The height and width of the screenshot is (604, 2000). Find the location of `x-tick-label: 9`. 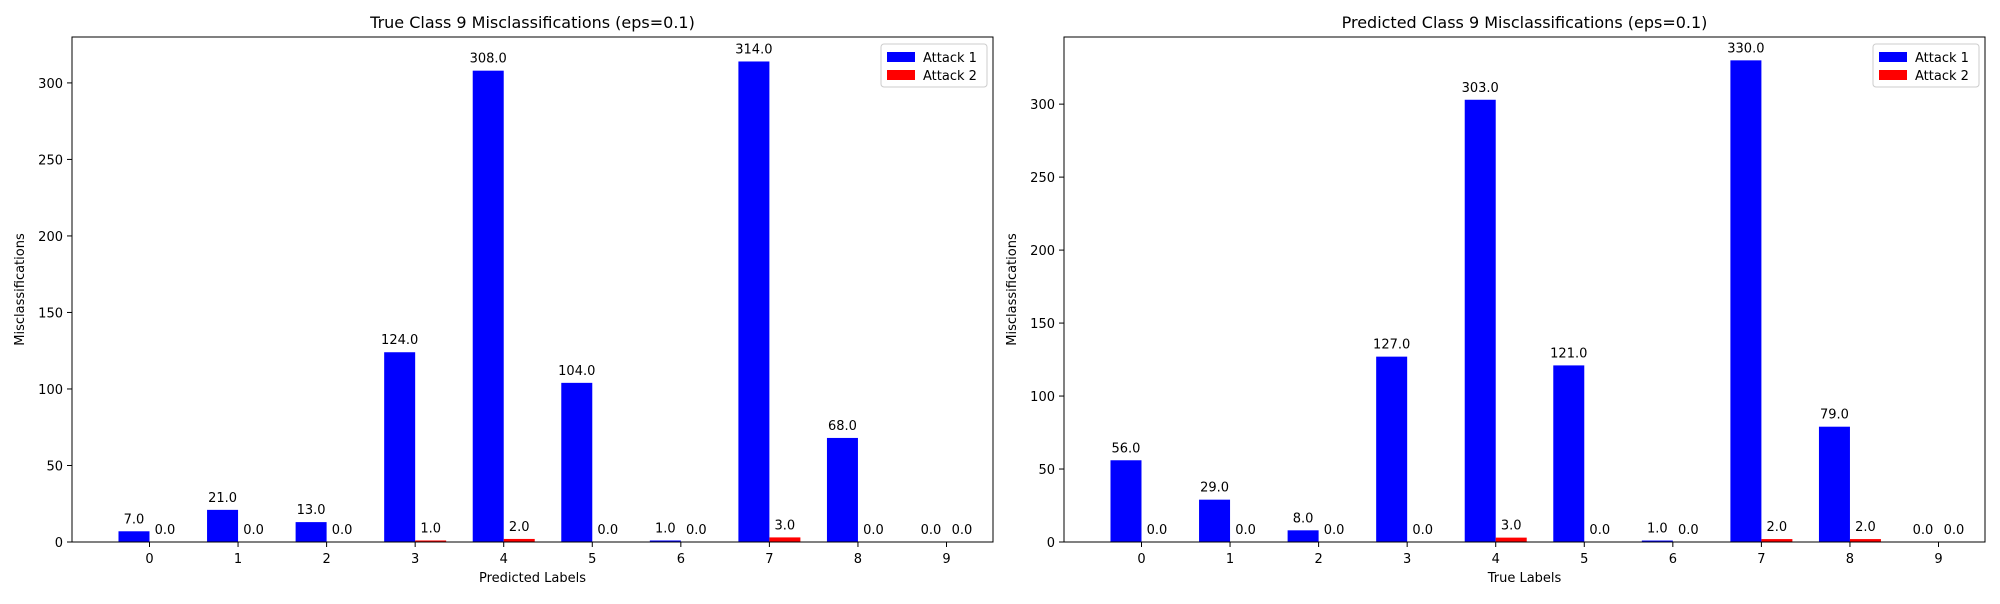

x-tick-label: 9 is located at coordinates (946, 559).